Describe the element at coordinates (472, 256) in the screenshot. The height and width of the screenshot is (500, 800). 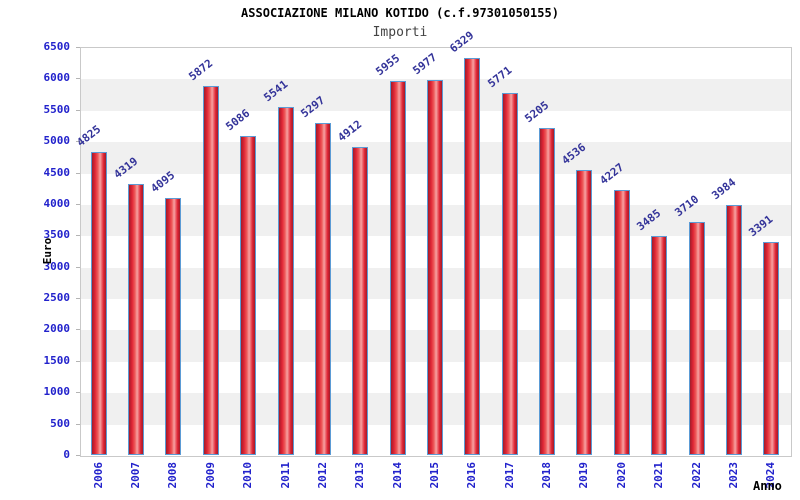
I see `bar-2016` at that location.